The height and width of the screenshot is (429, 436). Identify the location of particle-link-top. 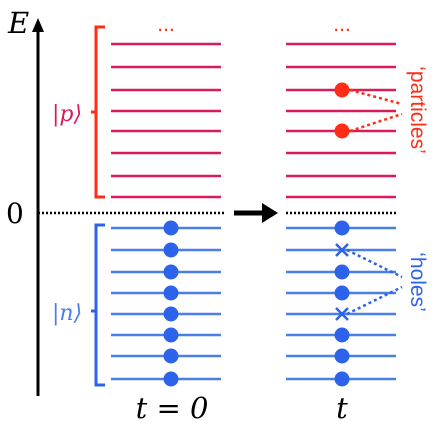
(376, 97).